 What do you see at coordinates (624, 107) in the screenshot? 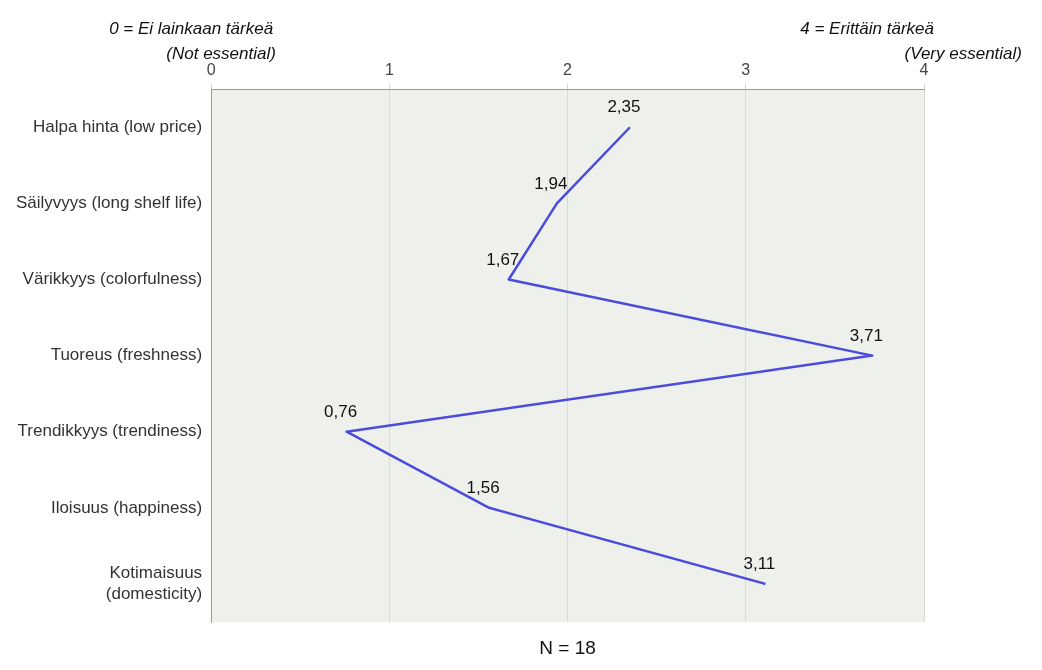
I see `data-label: 2,35` at bounding box center [624, 107].